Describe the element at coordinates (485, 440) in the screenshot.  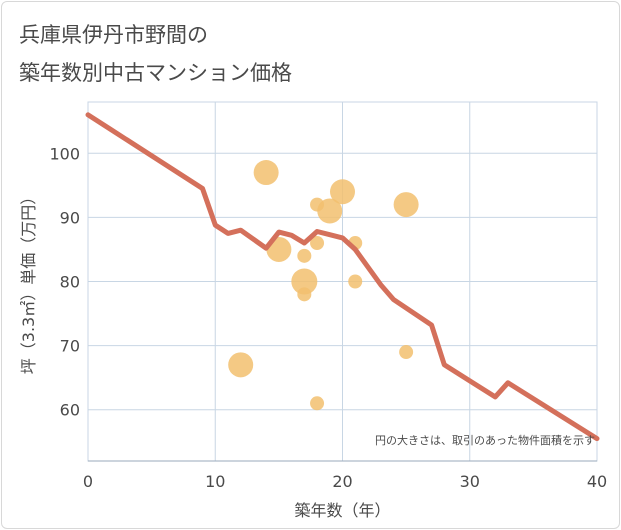
I see `size-note: 円の大きさは、取引のあった物件面積を示す` at that location.